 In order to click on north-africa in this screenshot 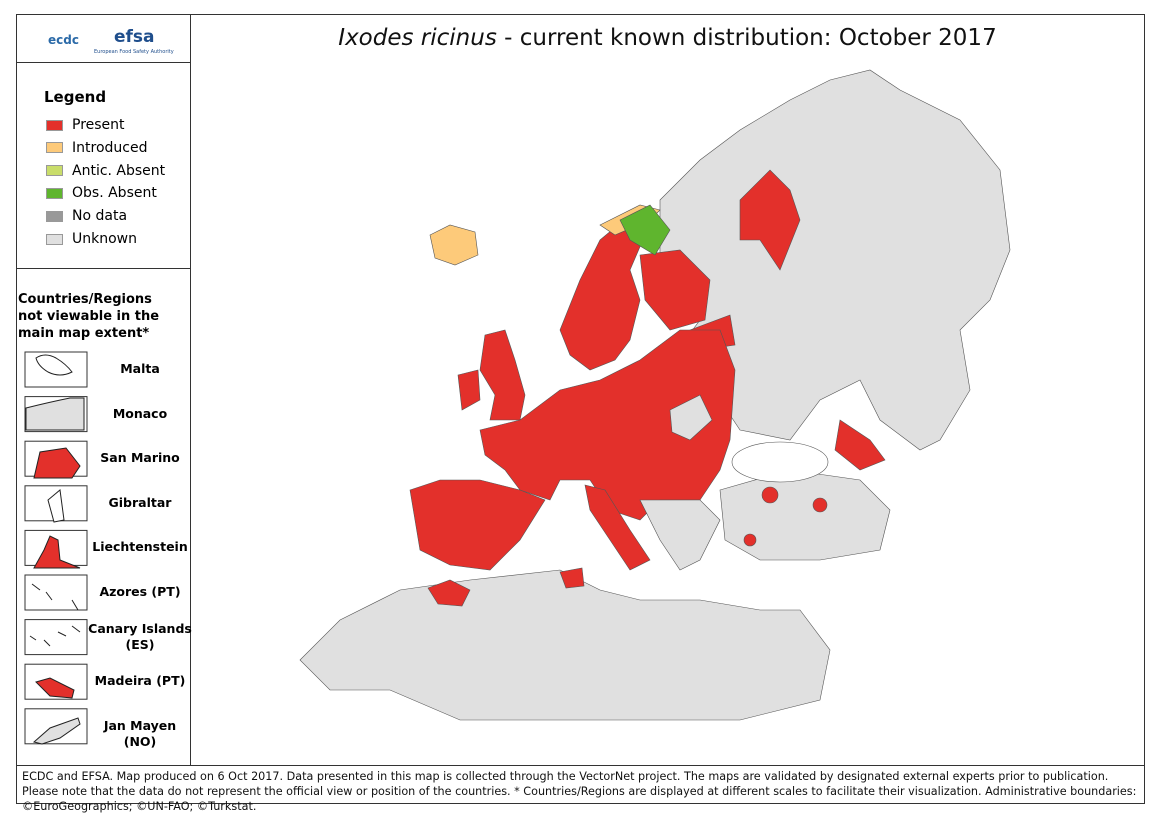, I will do `click(565, 645)`.